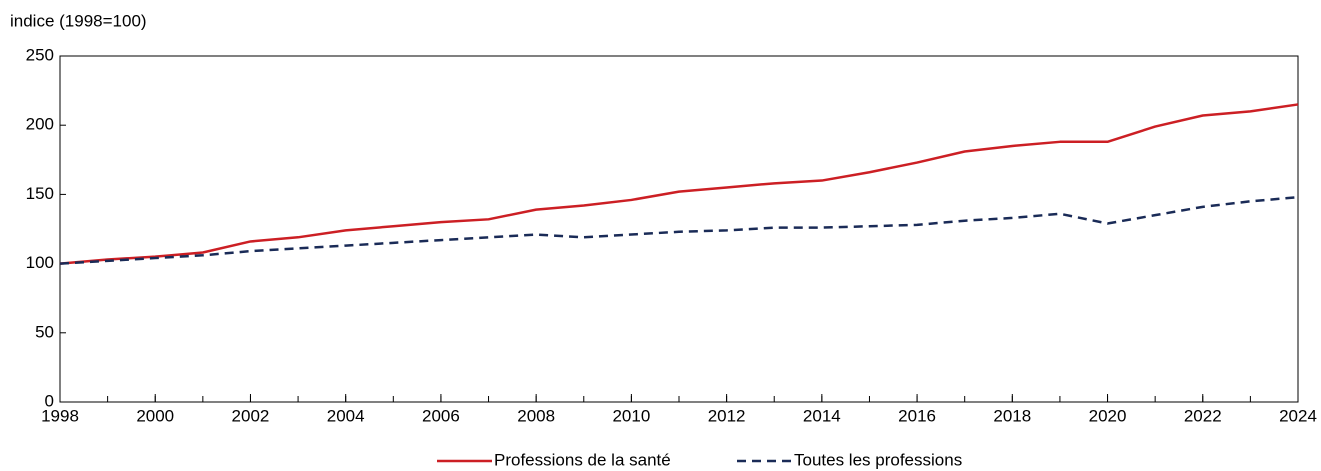 The width and height of the screenshot is (1321, 471). I want to click on x-tick-label: 2002, so click(251, 415).